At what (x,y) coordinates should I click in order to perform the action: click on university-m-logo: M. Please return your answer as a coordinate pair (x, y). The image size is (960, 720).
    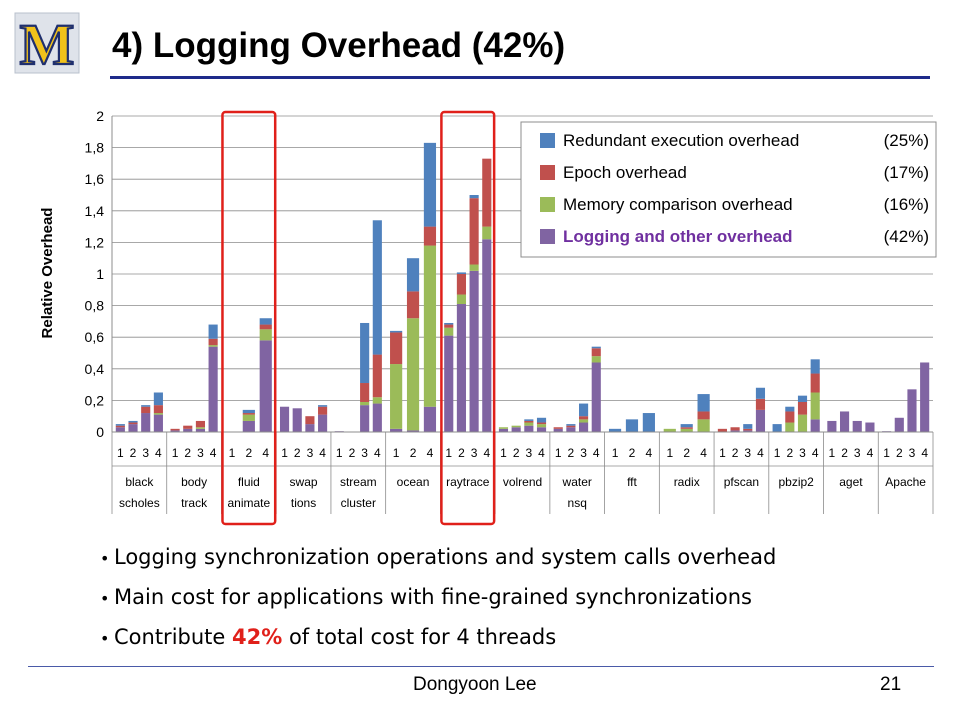
    Looking at the image, I should click on (47, 43).